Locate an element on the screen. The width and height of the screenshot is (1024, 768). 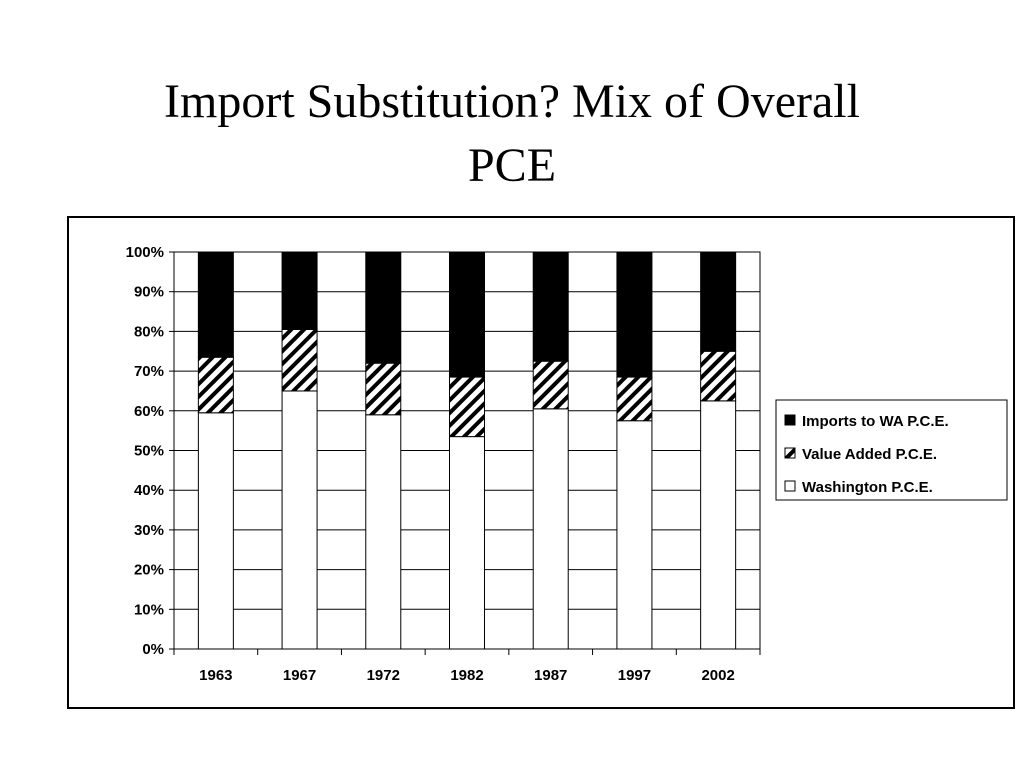
legend-label: Value Added P.C.E. is located at coordinates (869, 454).